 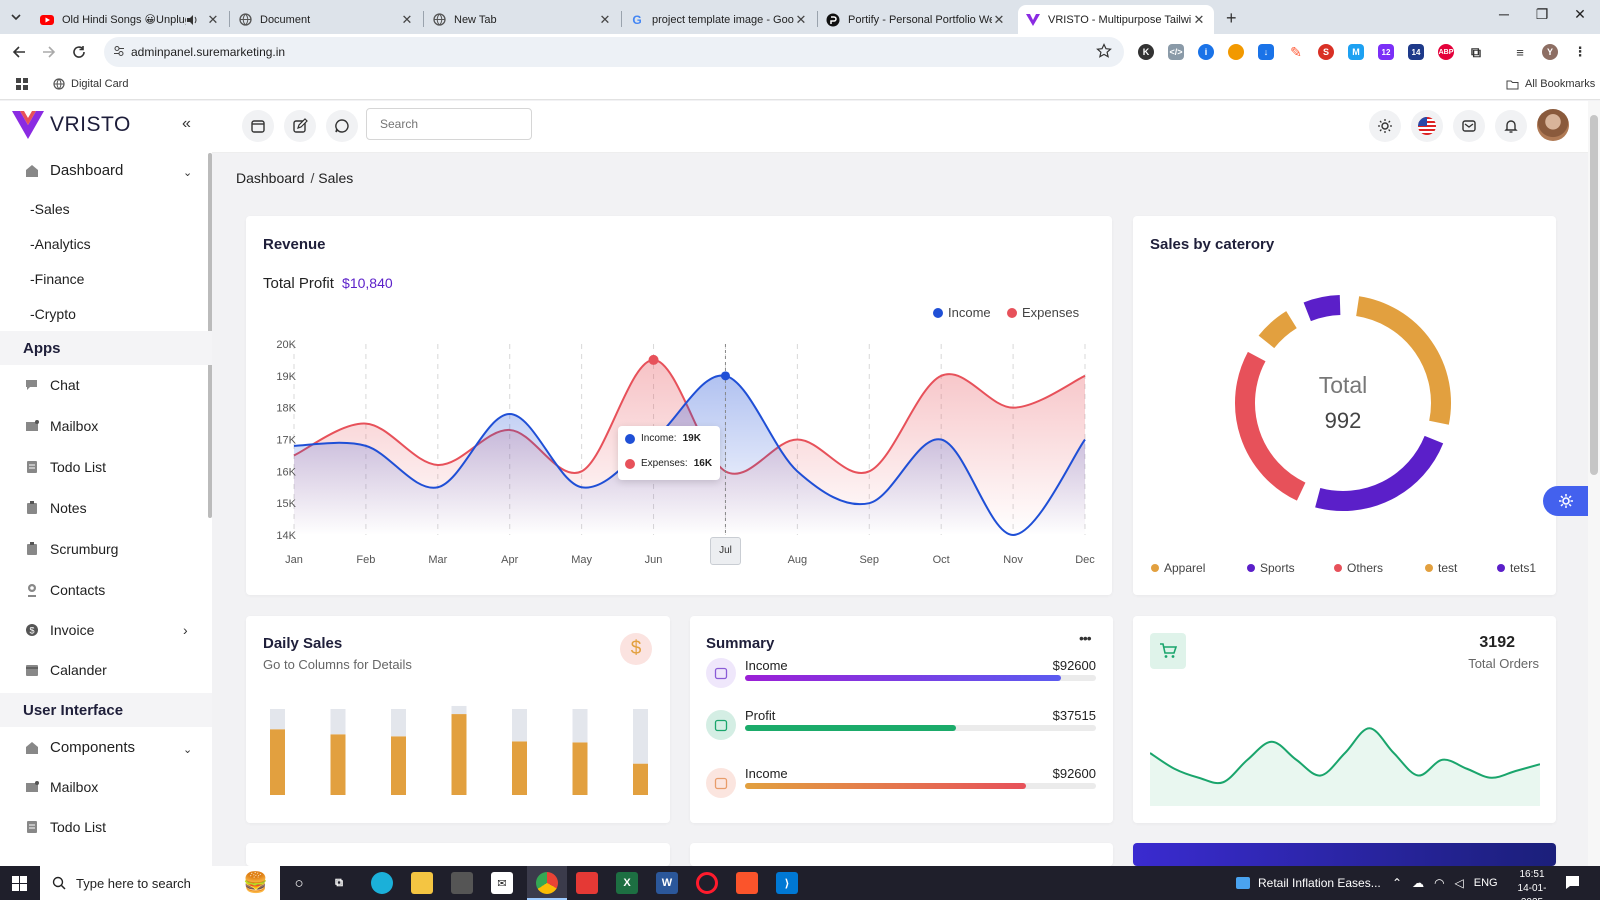 What do you see at coordinates (299, 883) in the screenshot?
I see `cortana-icon: ○` at bounding box center [299, 883].